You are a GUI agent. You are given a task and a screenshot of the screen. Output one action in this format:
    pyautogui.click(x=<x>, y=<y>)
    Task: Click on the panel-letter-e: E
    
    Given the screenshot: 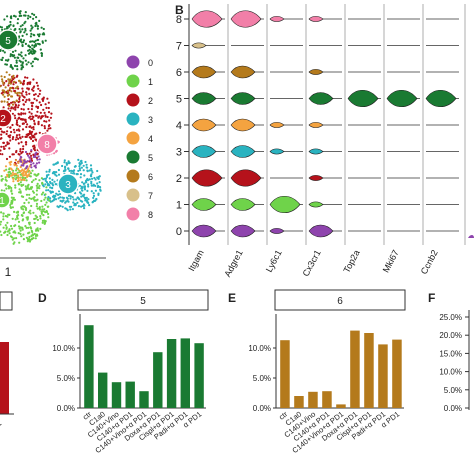 What is the action you would take?
    pyautogui.click(x=232, y=298)
    